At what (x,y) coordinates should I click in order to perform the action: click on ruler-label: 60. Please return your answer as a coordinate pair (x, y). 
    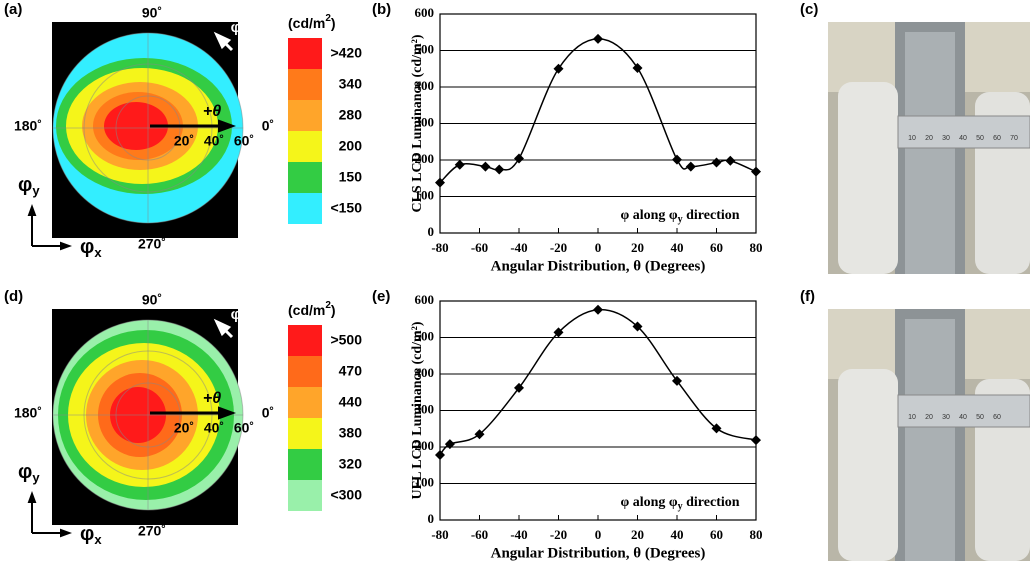
    Looking at the image, I should click on (997, 417).